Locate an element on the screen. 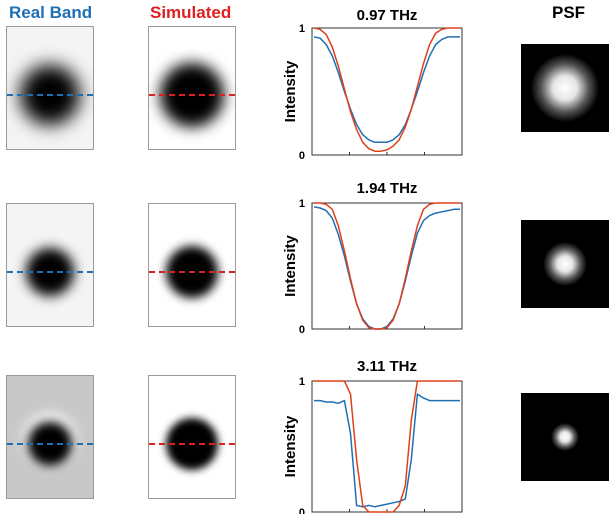 The image size is (611, 514). header-simulated: Simulated is located at coordinates (191, 12).